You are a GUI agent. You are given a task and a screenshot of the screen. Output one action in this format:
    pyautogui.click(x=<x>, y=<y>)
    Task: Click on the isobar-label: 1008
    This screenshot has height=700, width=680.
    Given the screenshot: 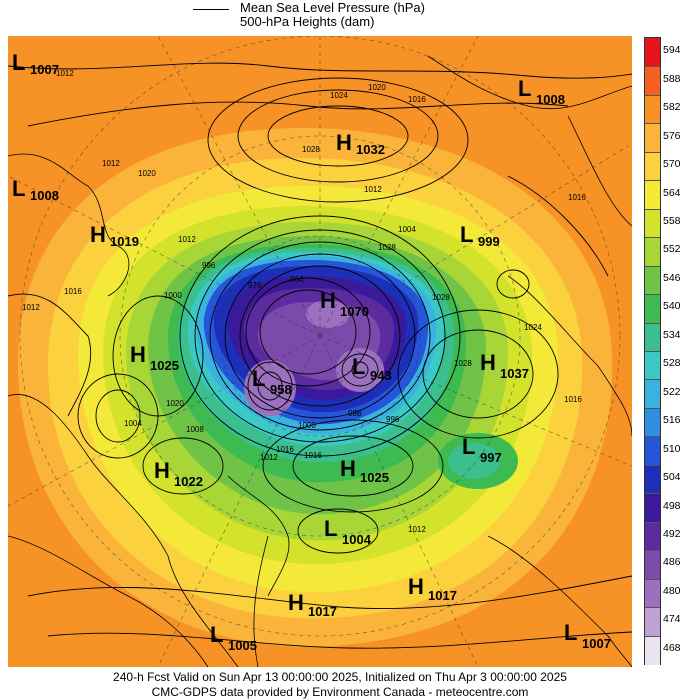 What is the action you would take?
    pyautogui.click(x=195, y=429)
    